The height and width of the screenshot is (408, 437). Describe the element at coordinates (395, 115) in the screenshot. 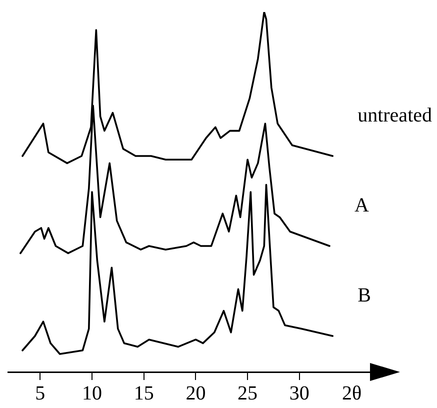

I see `series-label: untreated` at that location.